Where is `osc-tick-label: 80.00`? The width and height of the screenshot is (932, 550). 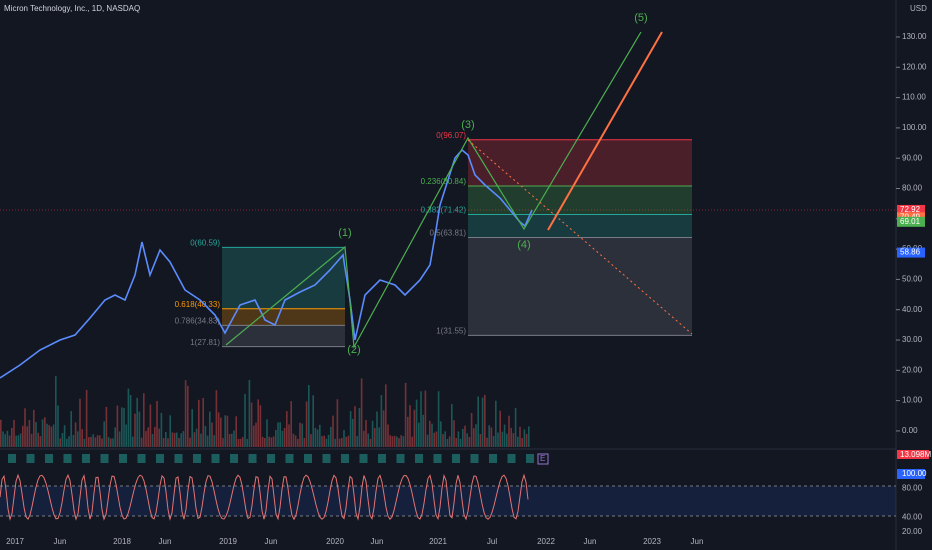 osc-tick-label: 80.00 is located at coordinates (912, 488).